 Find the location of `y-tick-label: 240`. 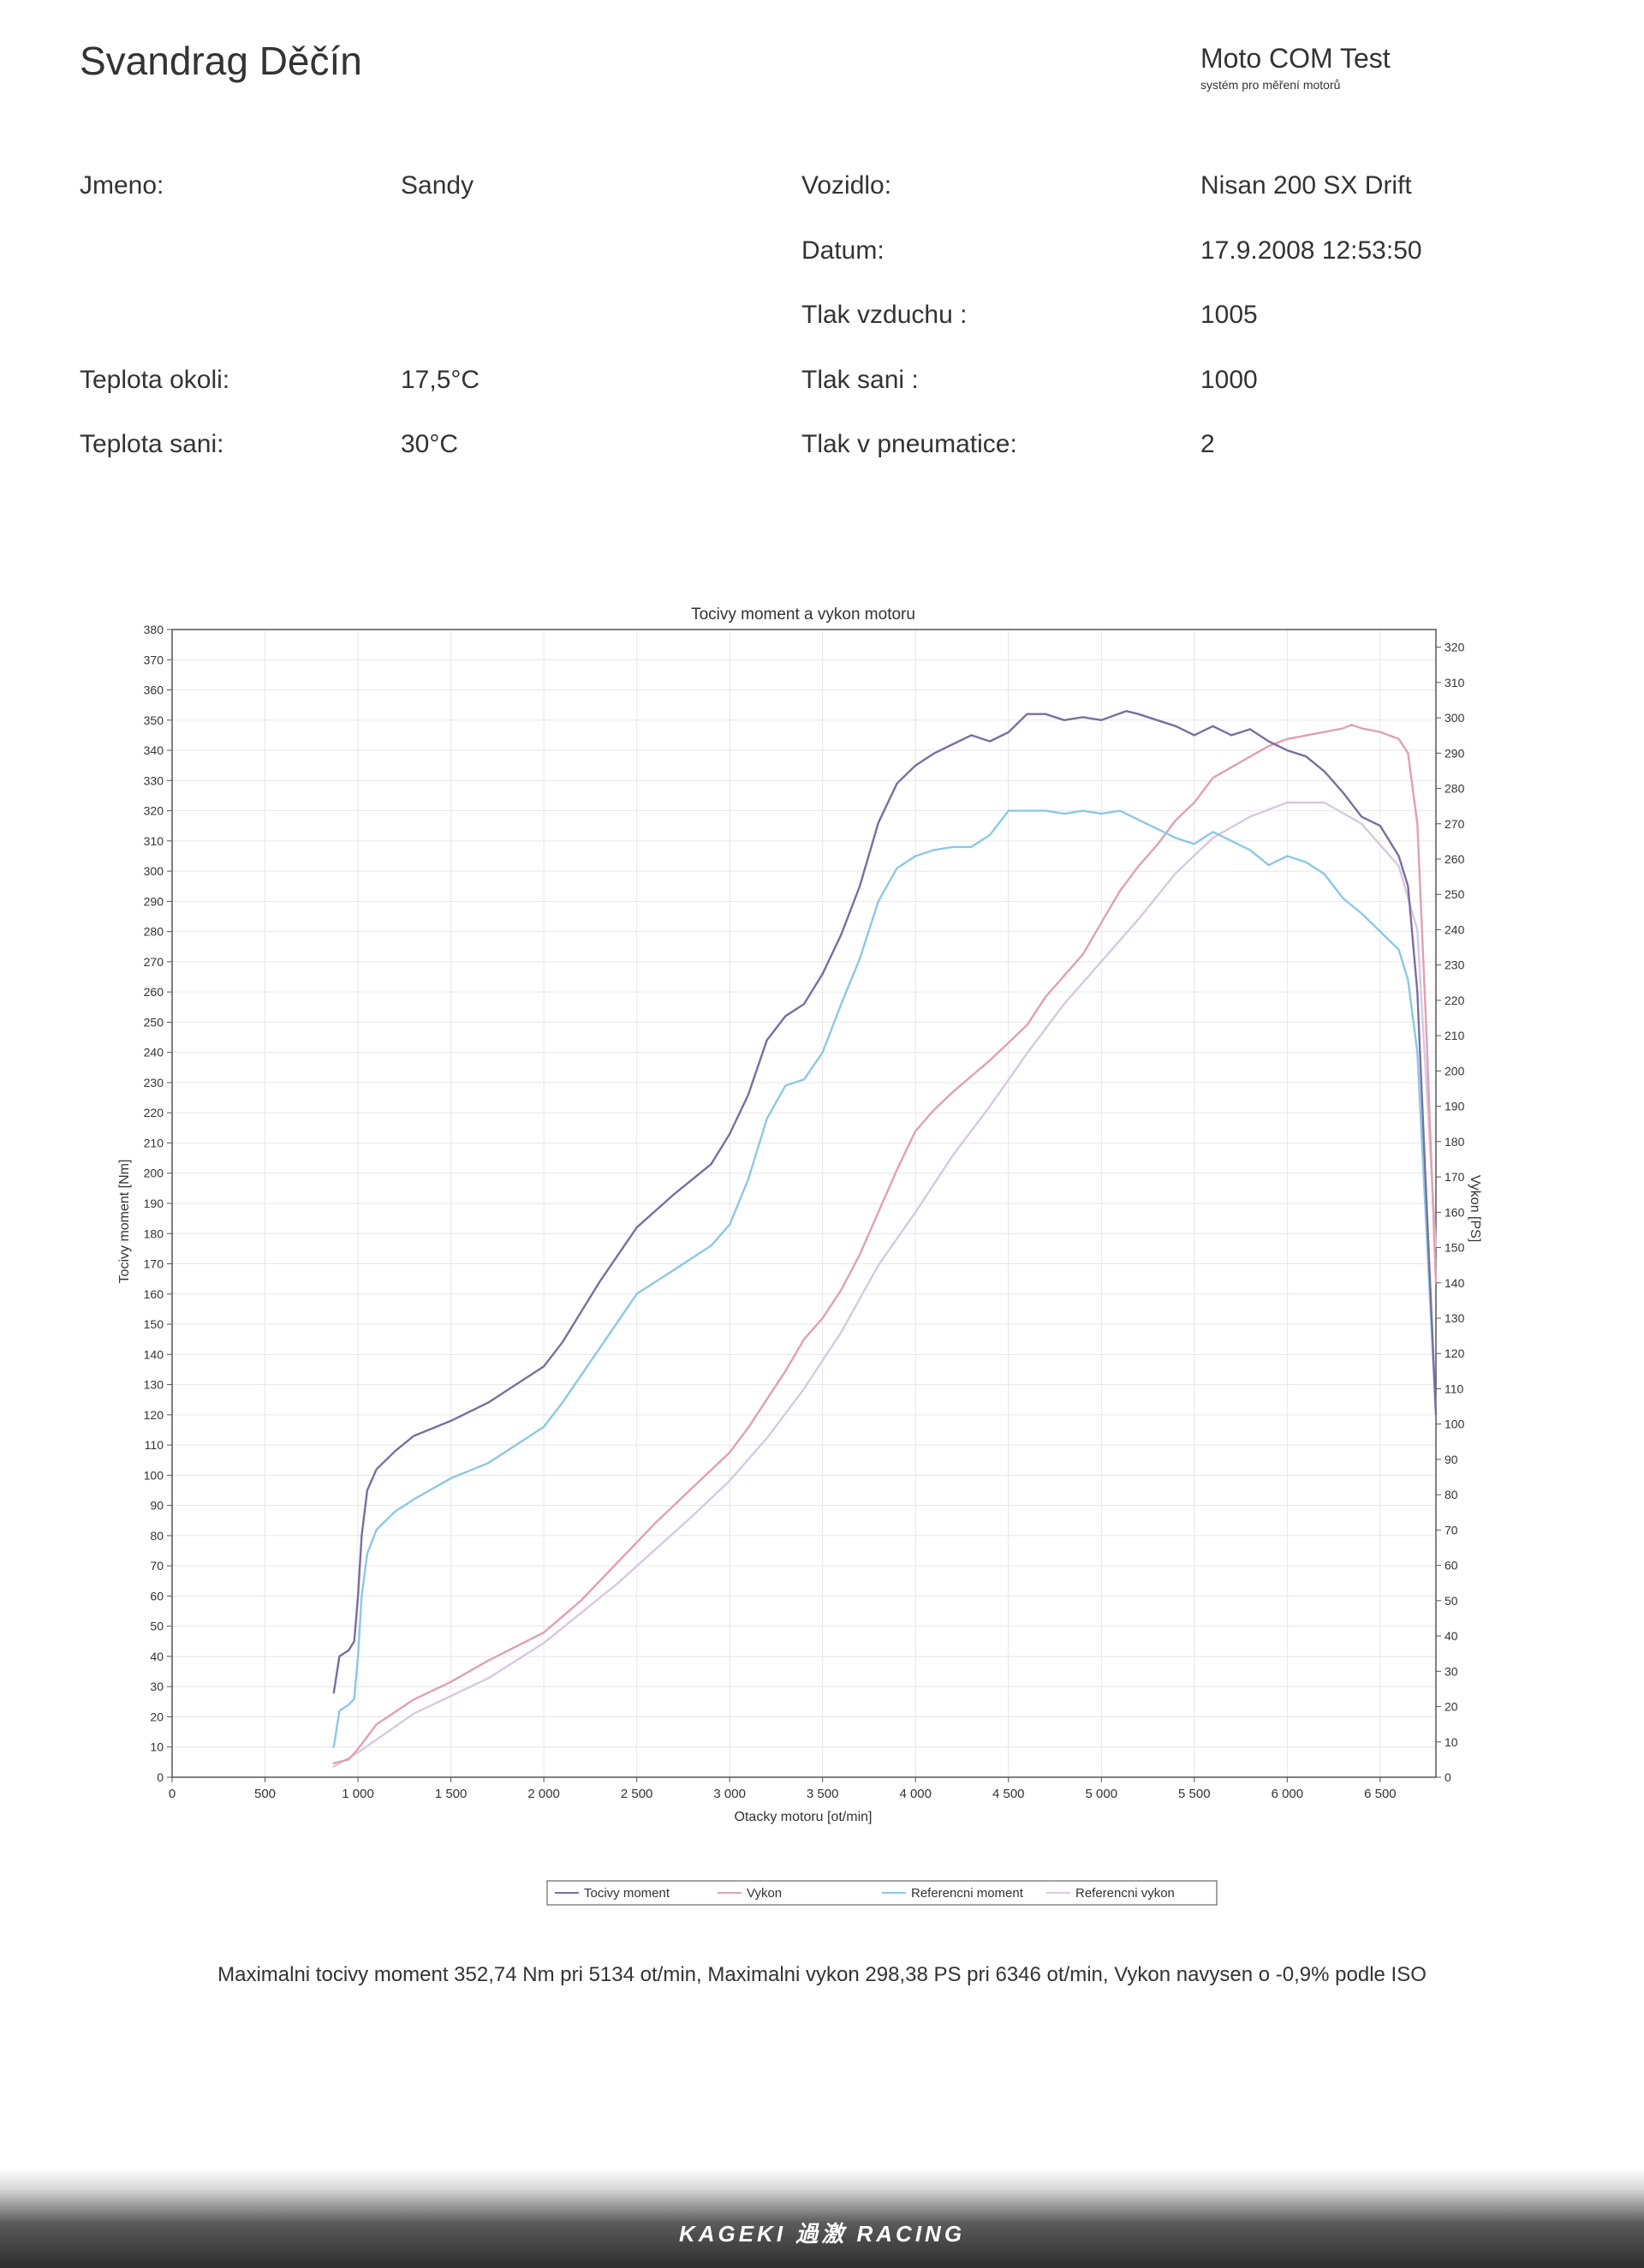

y-tick-label: 240 is located at coordinates (154, 1053).